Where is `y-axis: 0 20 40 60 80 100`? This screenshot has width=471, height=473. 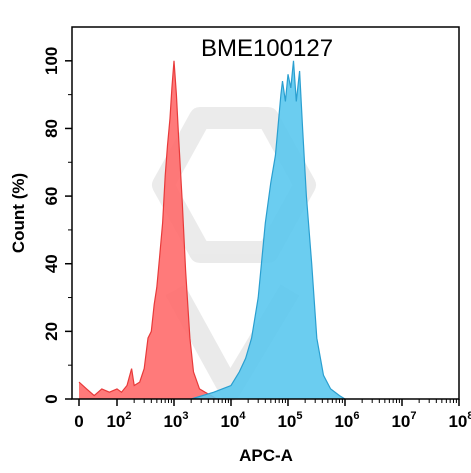 y-axis: 0 20 40 60 80 100 is located at coordinates (57, 225).